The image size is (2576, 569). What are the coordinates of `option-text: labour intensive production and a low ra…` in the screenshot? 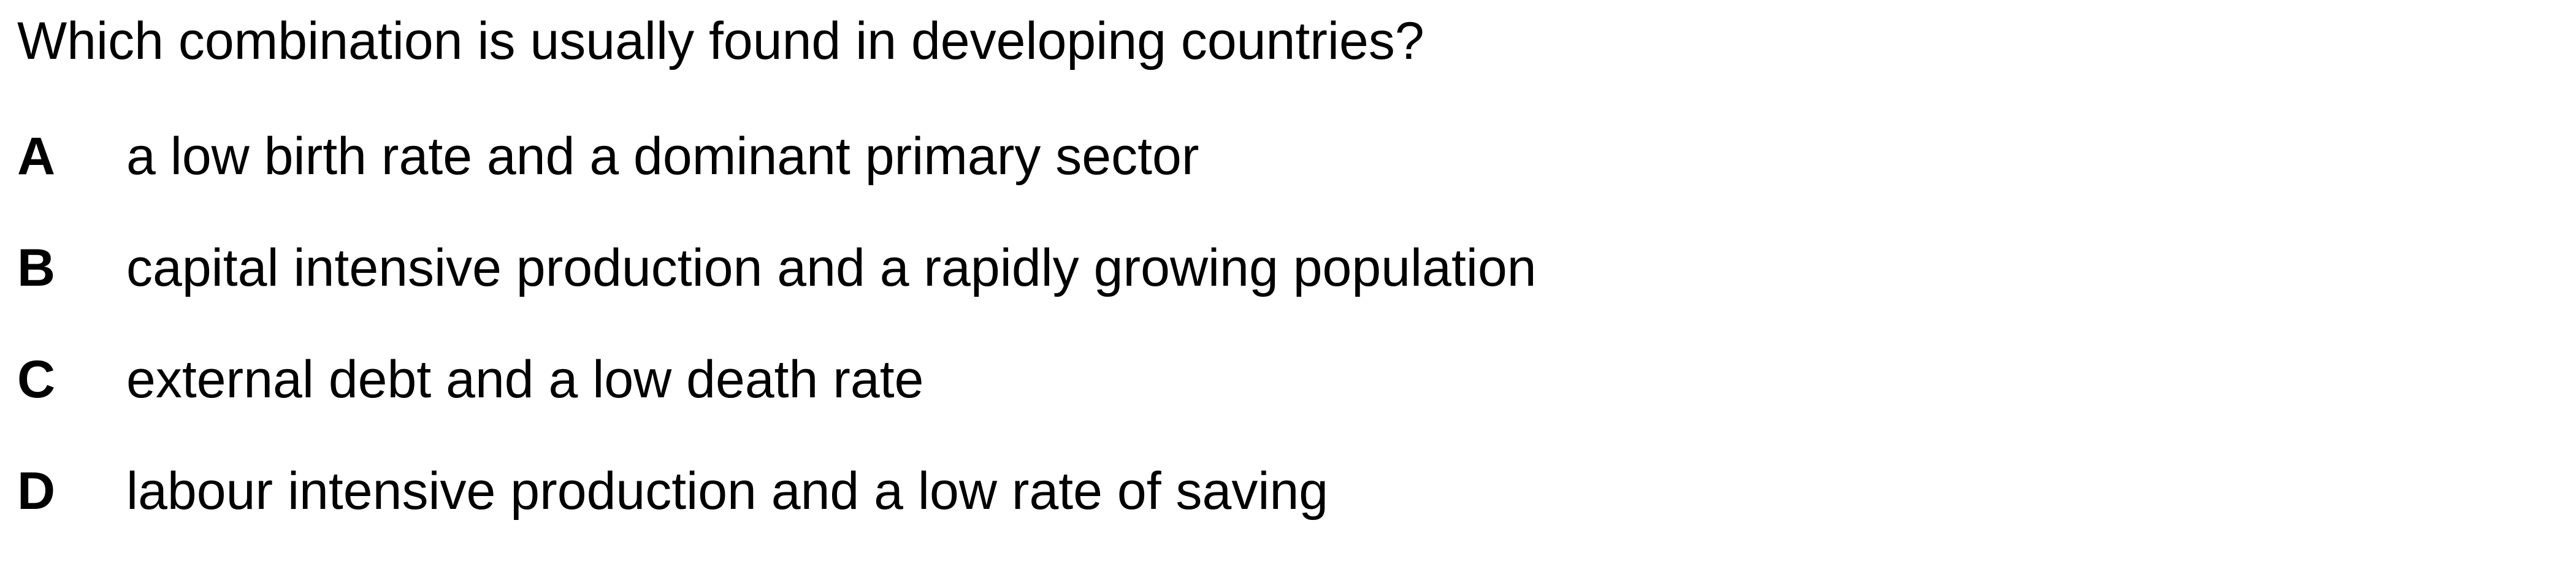 It's located at (727, 491).